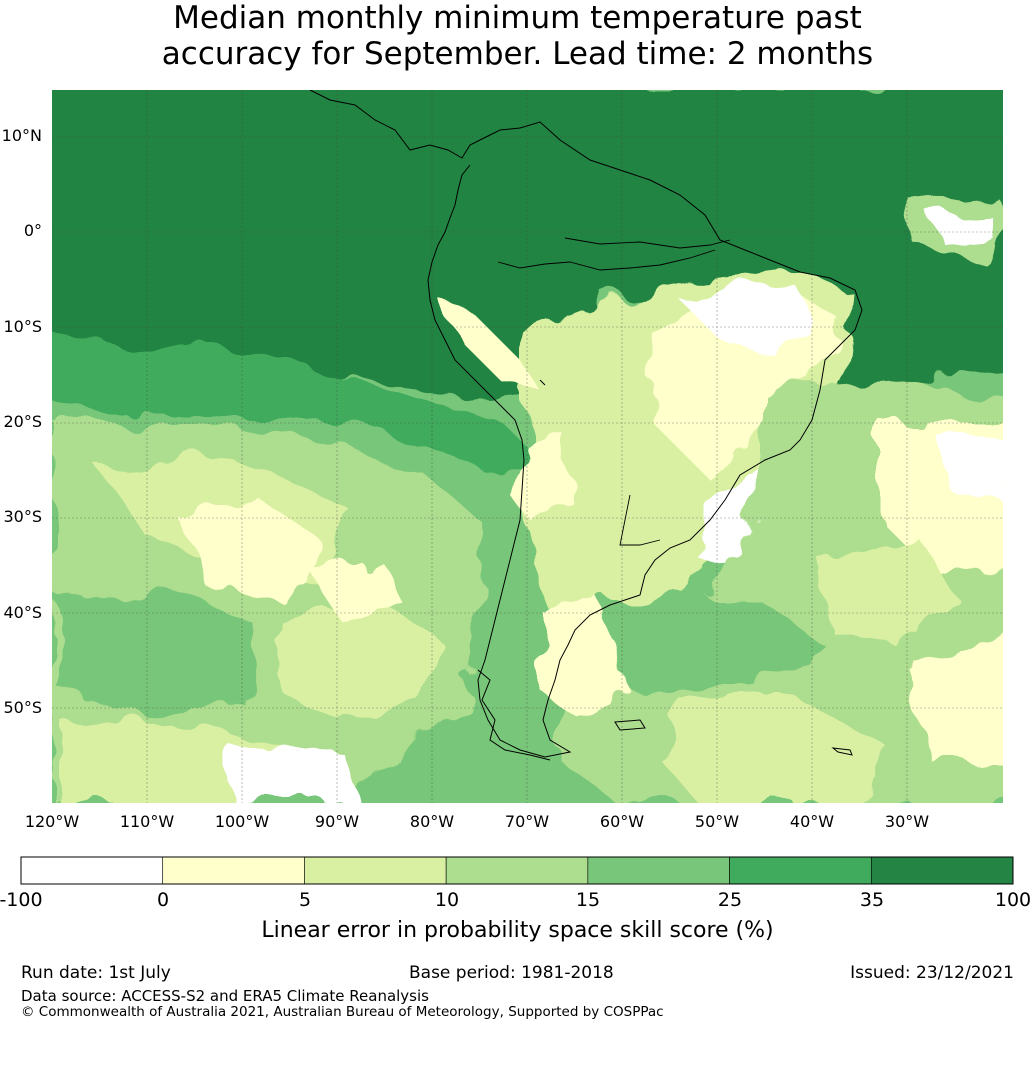 The image size is (1035, 1065). Describe the element at coordinates (962, 227) in the screenshot. I see `patch-eq-atlantic-white` at that location.